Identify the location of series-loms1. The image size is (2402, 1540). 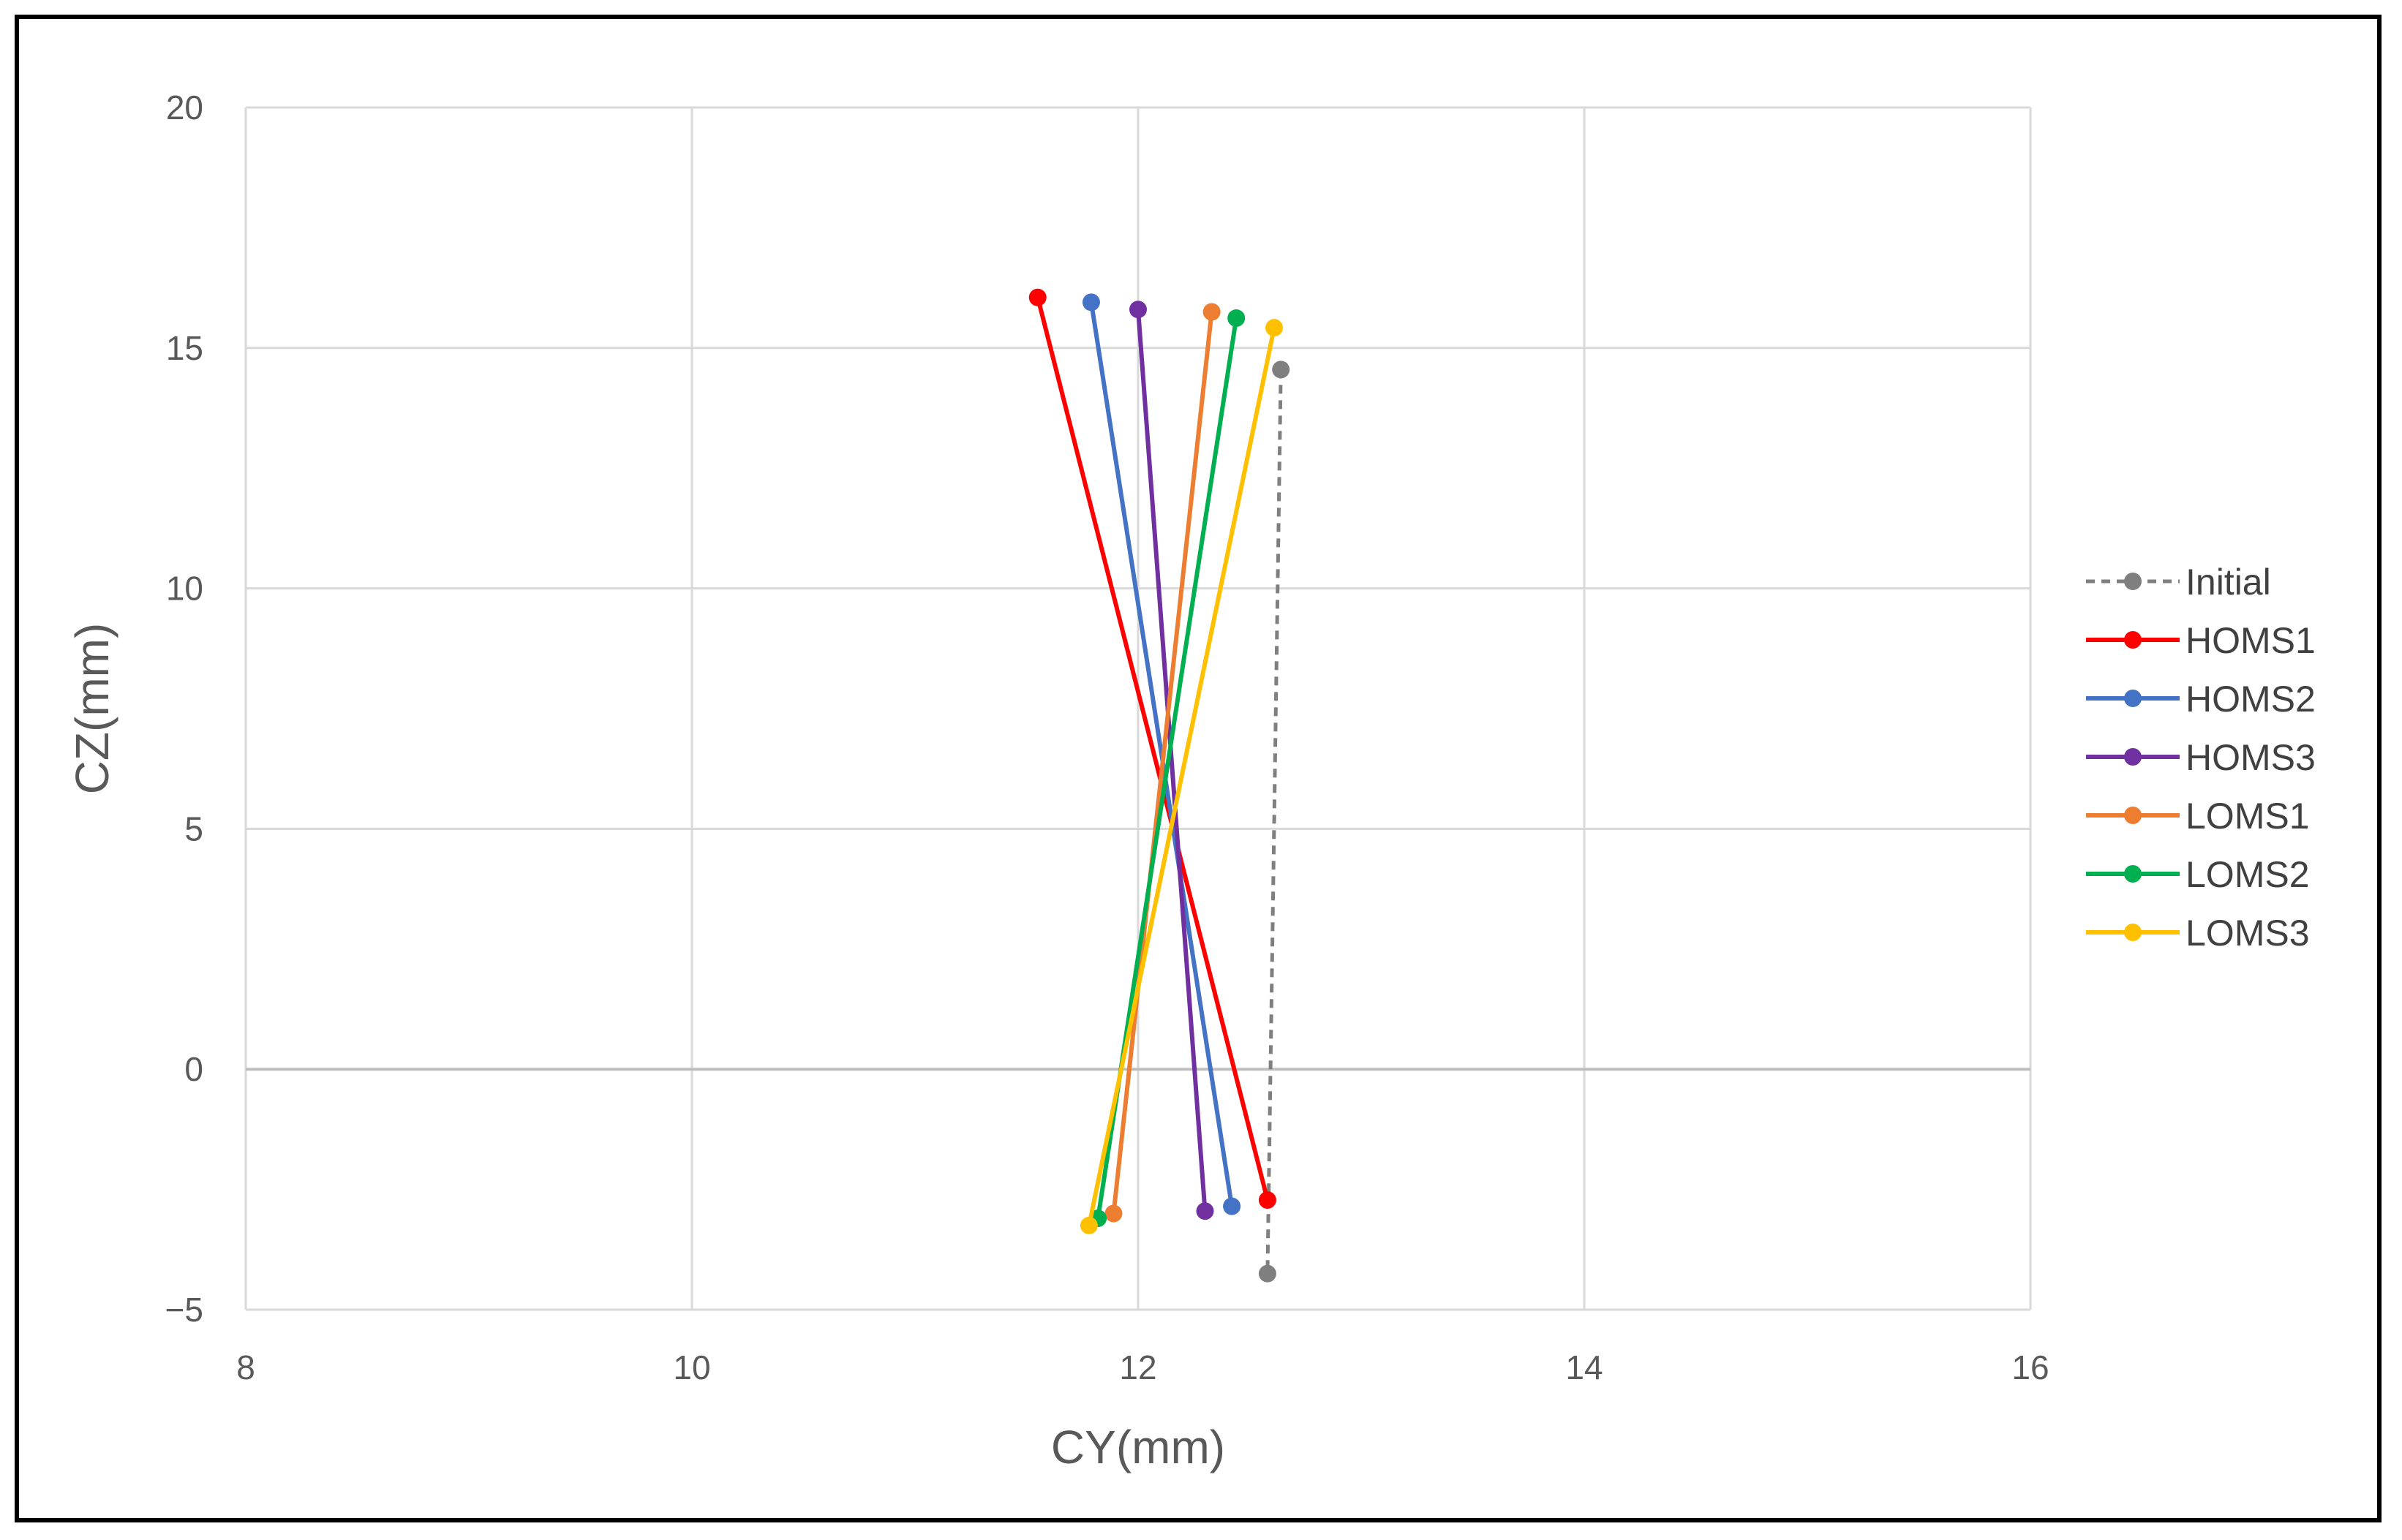
(1162, 763).